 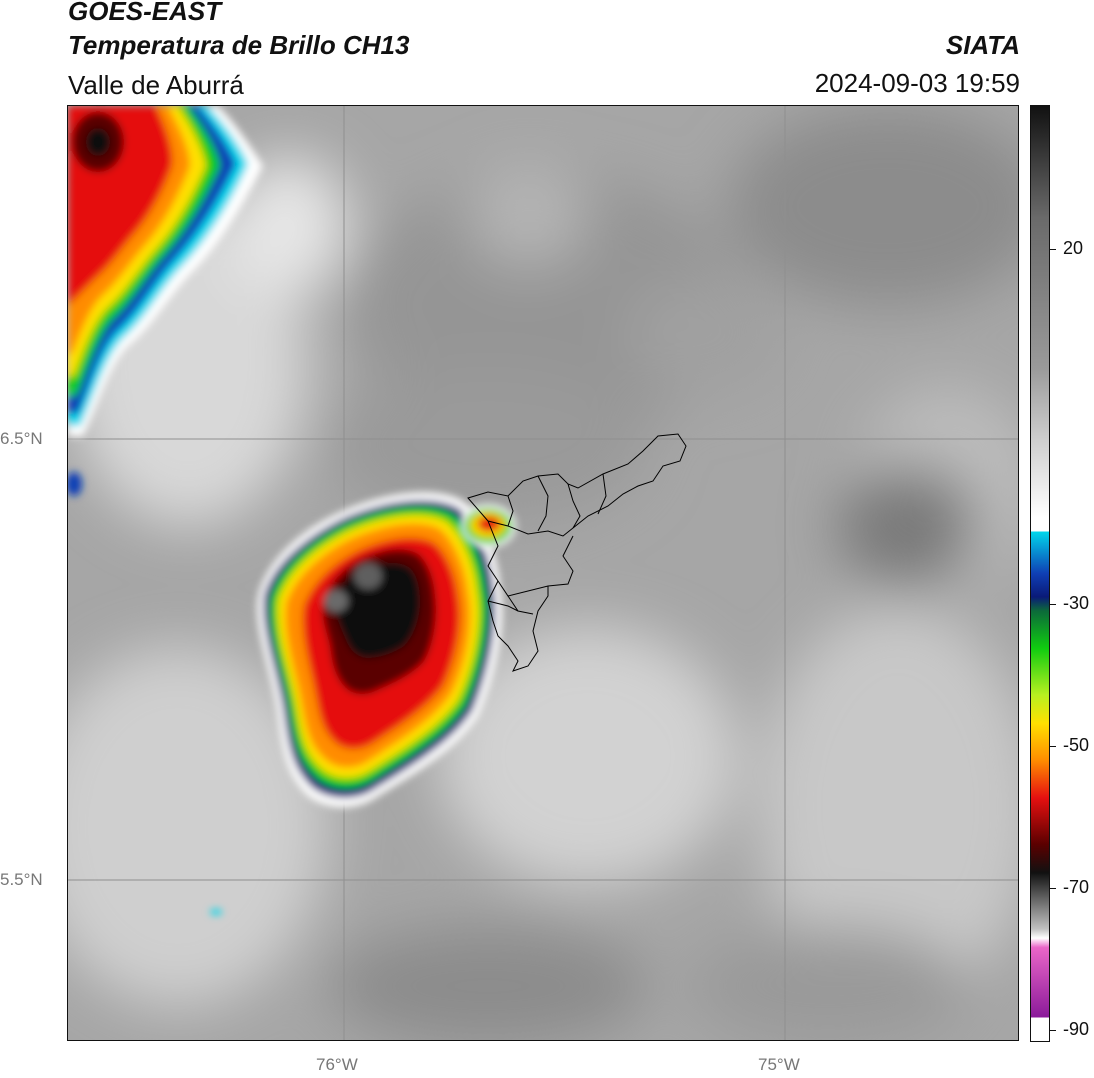 I want to click on timestamp-label: 2024-09-03 19:59, so click(x=917, y=83).